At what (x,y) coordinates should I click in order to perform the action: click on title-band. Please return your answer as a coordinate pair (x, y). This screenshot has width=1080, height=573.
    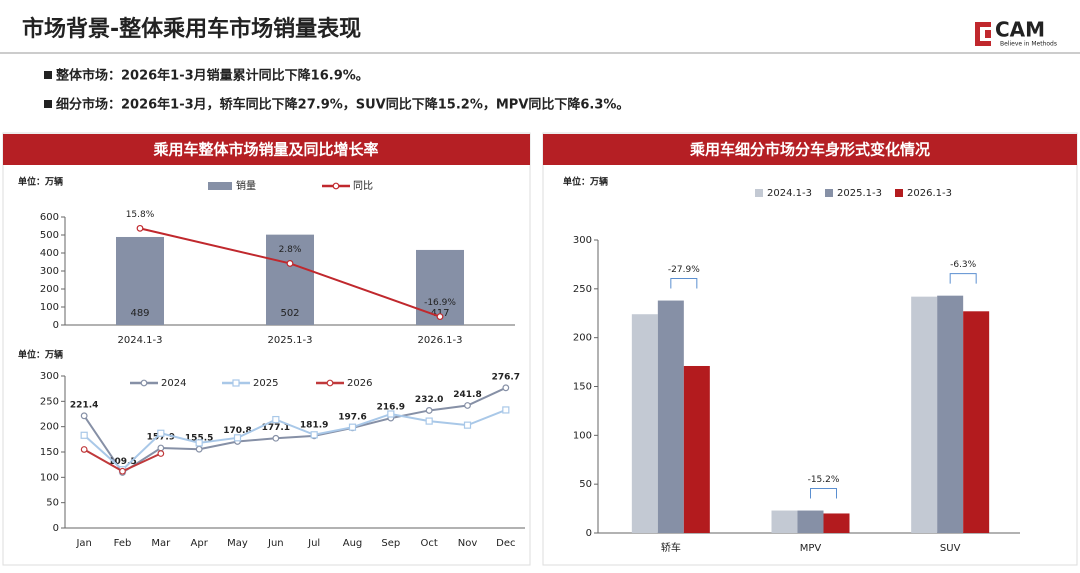
    Looking at the image, I should click on (810, 149).